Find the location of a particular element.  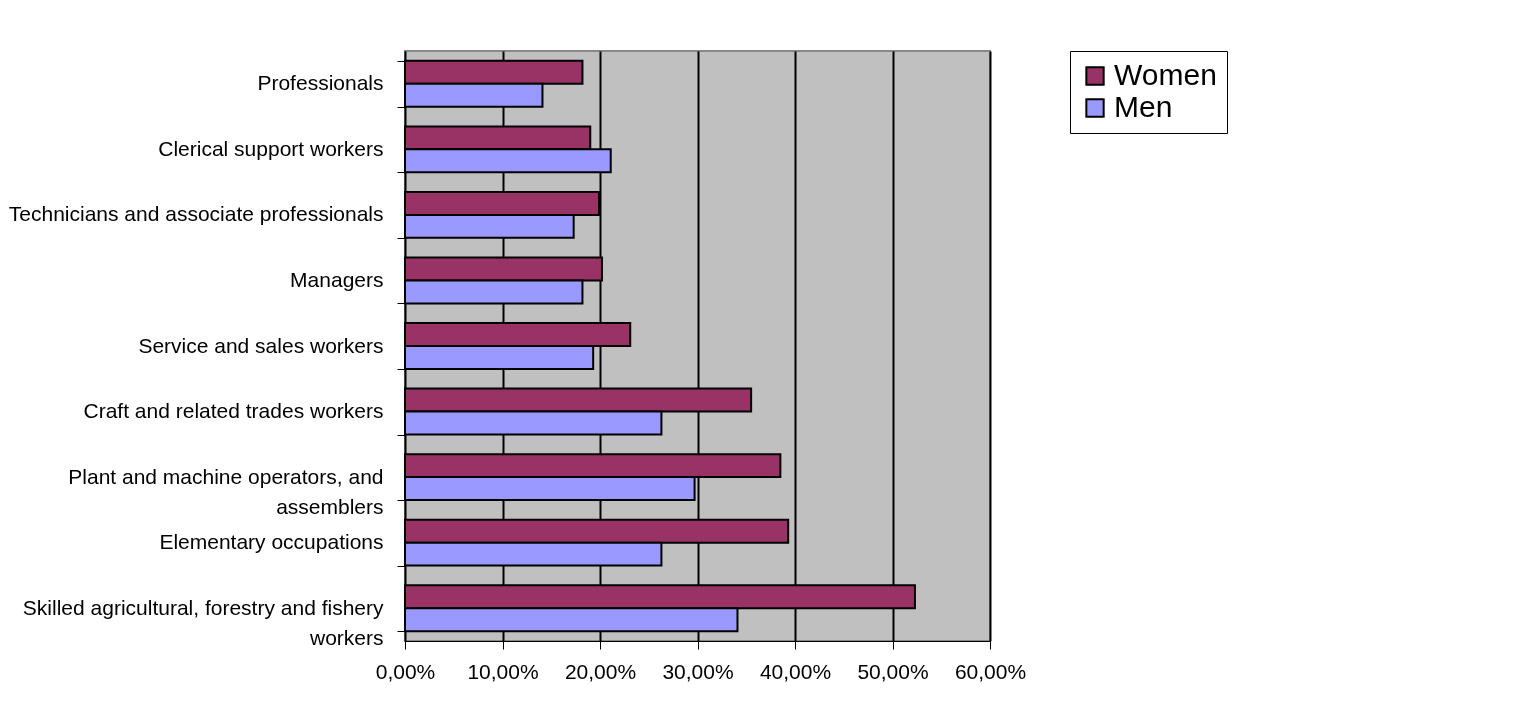

x-tick-label: 40,00% is located at coordinates (795, 671).